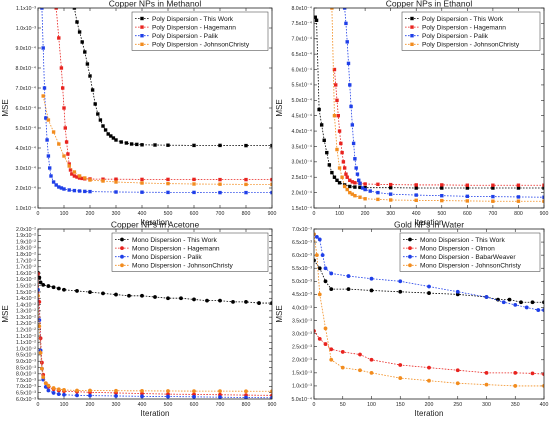 The height and width of the screenshot is (433, 550). Describe the element at coordinates (26, 268) in the screenshot. I see `y-tick-label: 1.7x10⁻²` at that location.